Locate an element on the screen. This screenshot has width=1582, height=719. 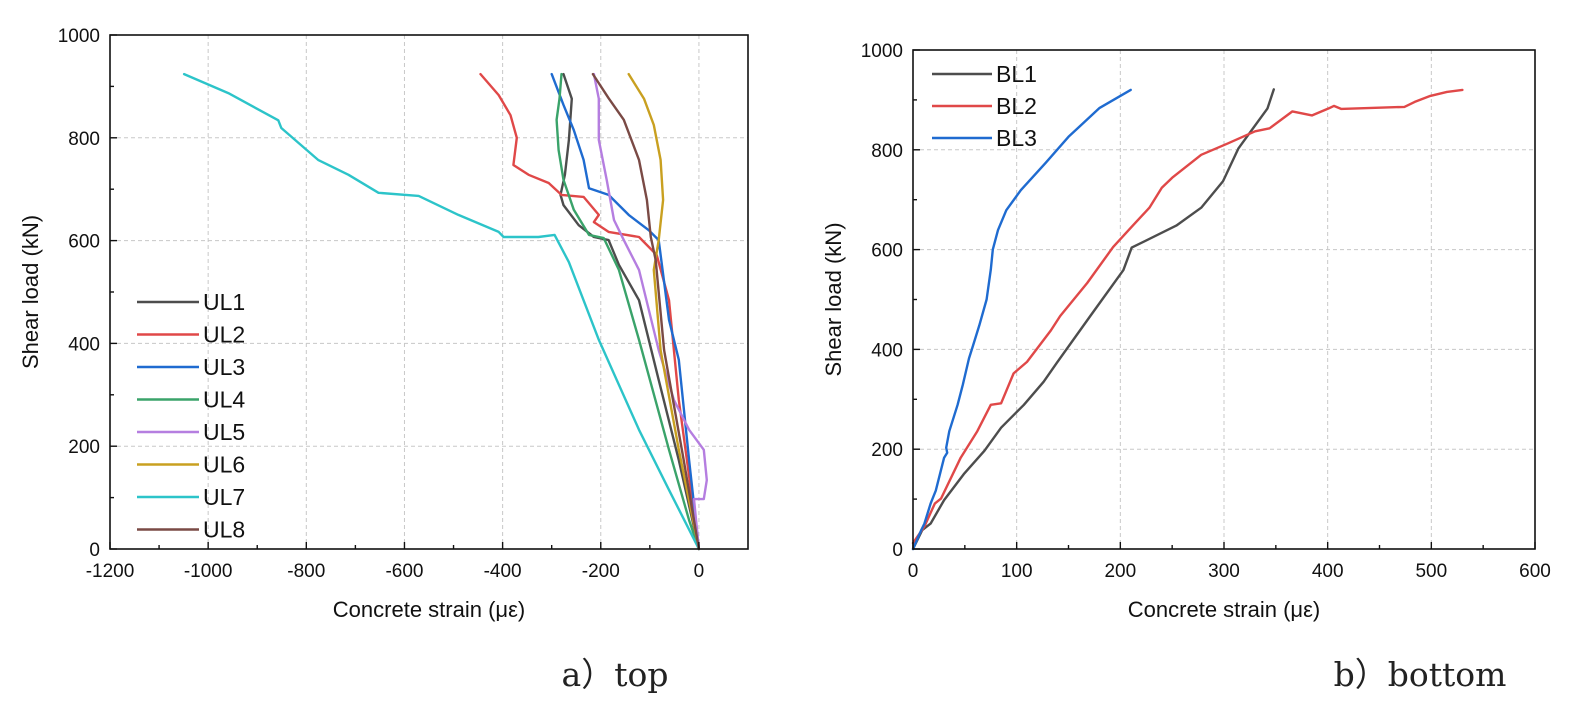
legend-top: UL1 UL2 UL3 UL4 UL5 UL6 UL7 UL8 is located at coordinates (191, 416).